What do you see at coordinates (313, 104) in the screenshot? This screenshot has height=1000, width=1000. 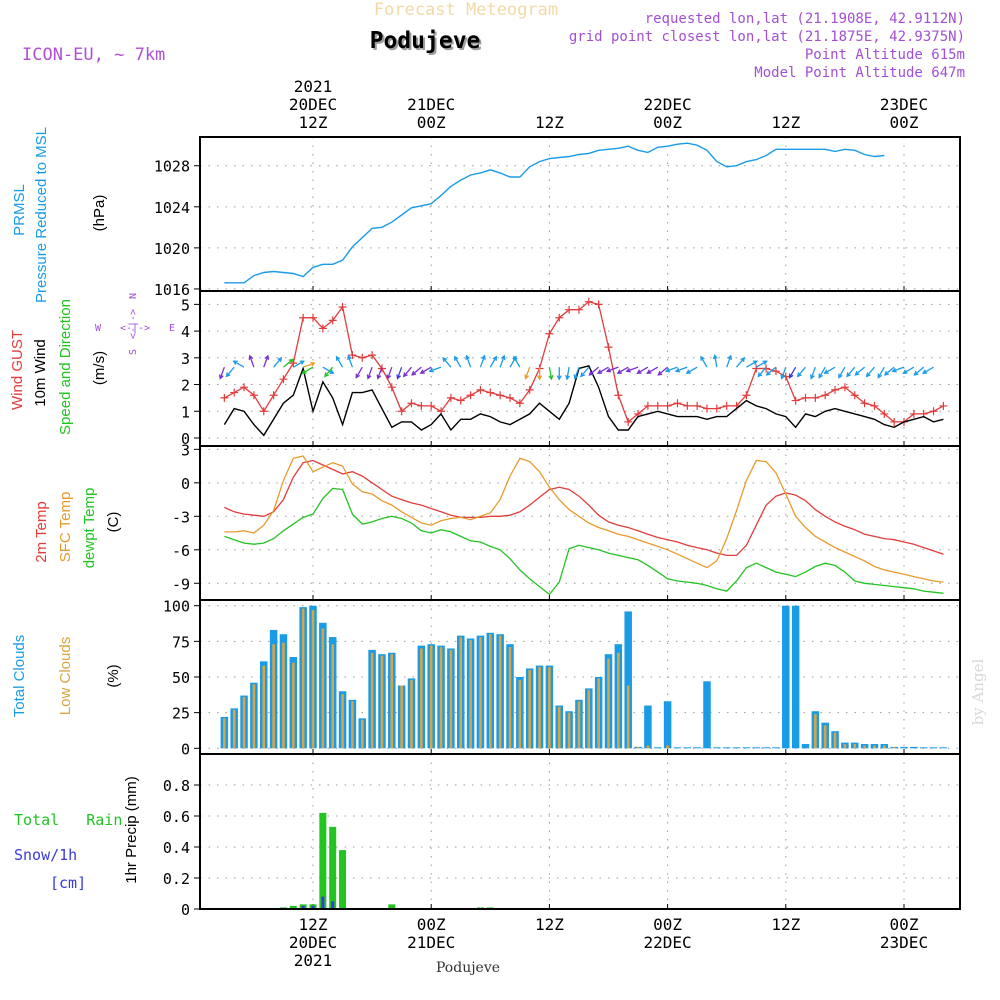 I see `top-date-label: 20DEC` at bounding box center [313, 104].